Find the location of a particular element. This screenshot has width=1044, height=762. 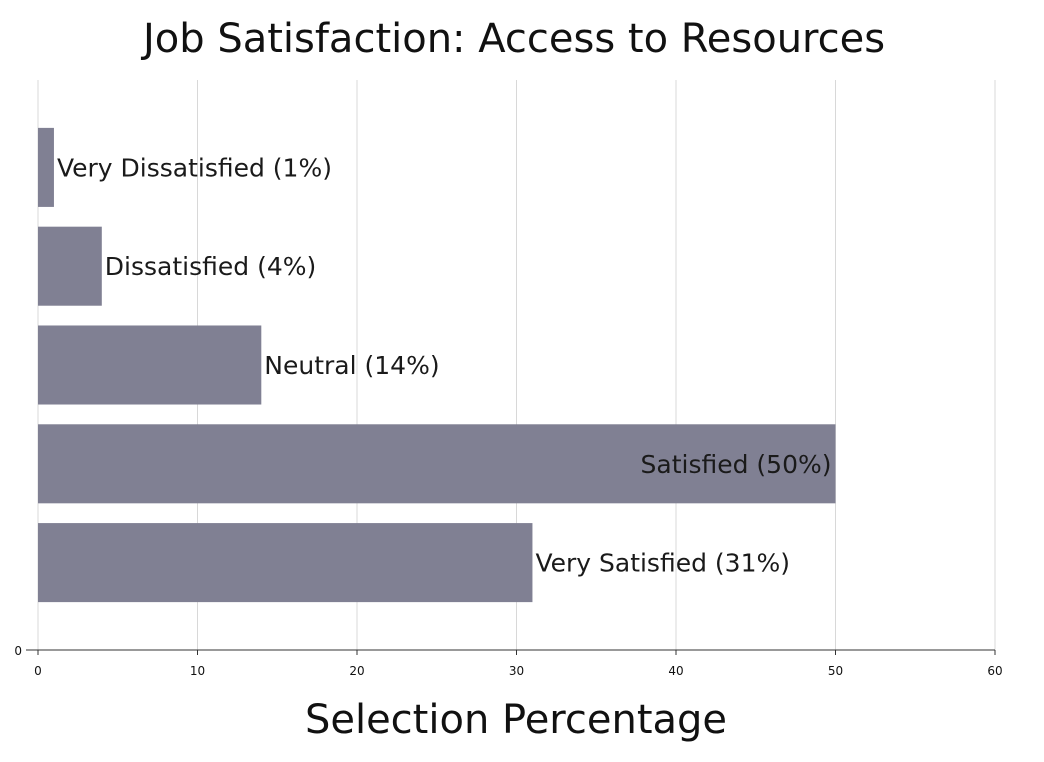

chart-title: Job Satisfaction: Access to Resources is located at coordinates (512, 39).